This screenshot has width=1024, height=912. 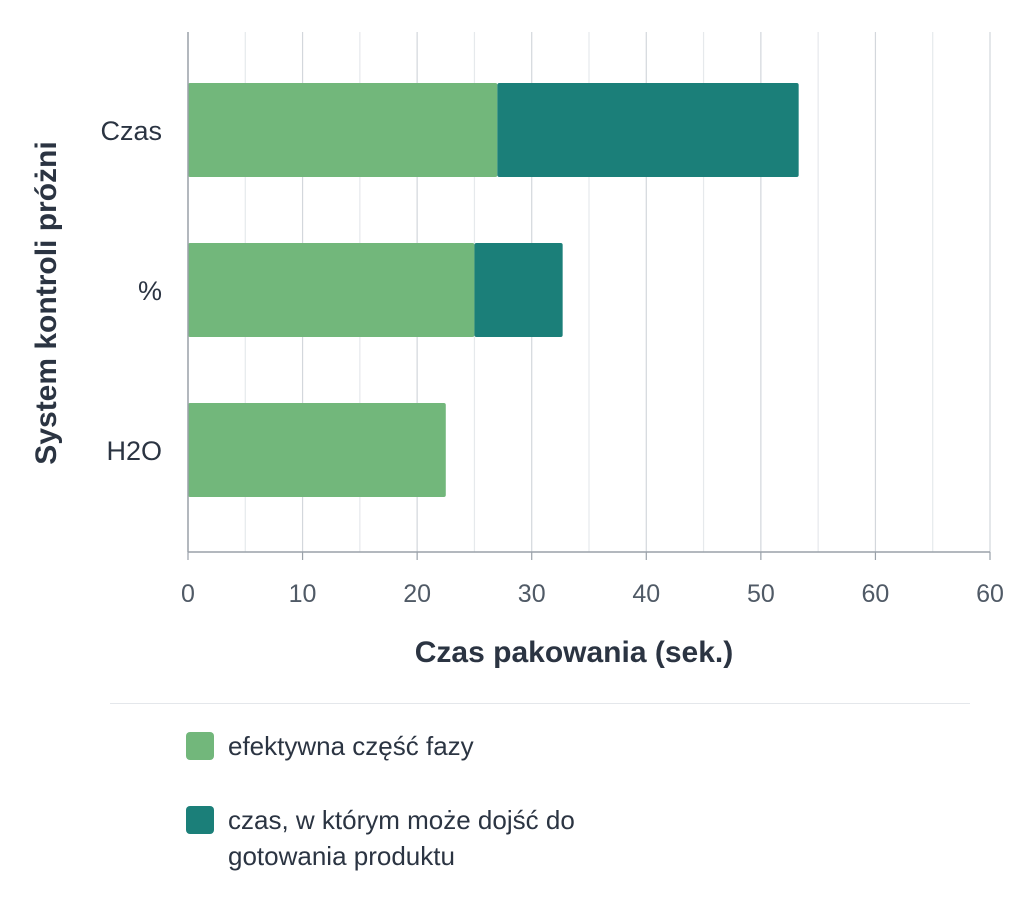 What do you see at coordinates (46, 302) in the screenshot?
I see `y-axis-title: System kontroli próżni` at bounding box center [46, 302].